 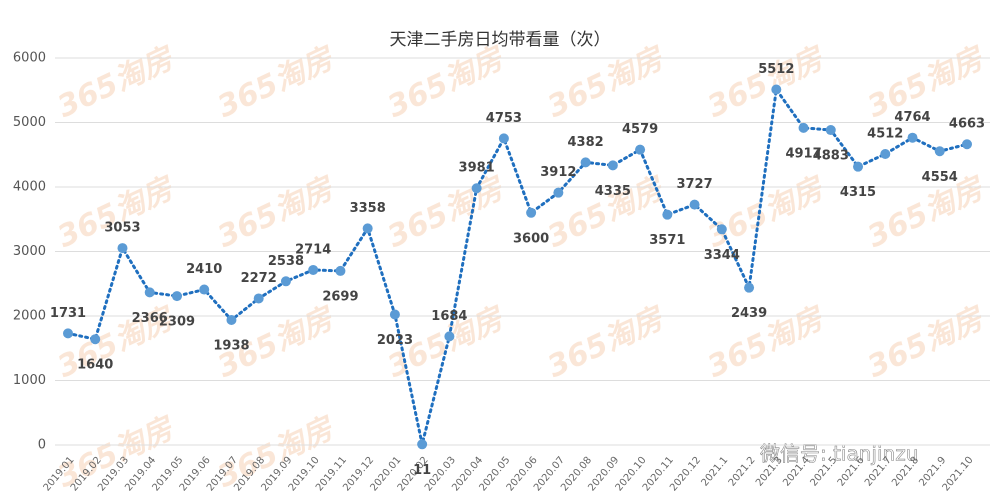 I want to click on data-label: 4382, so click(x=586, y=142).